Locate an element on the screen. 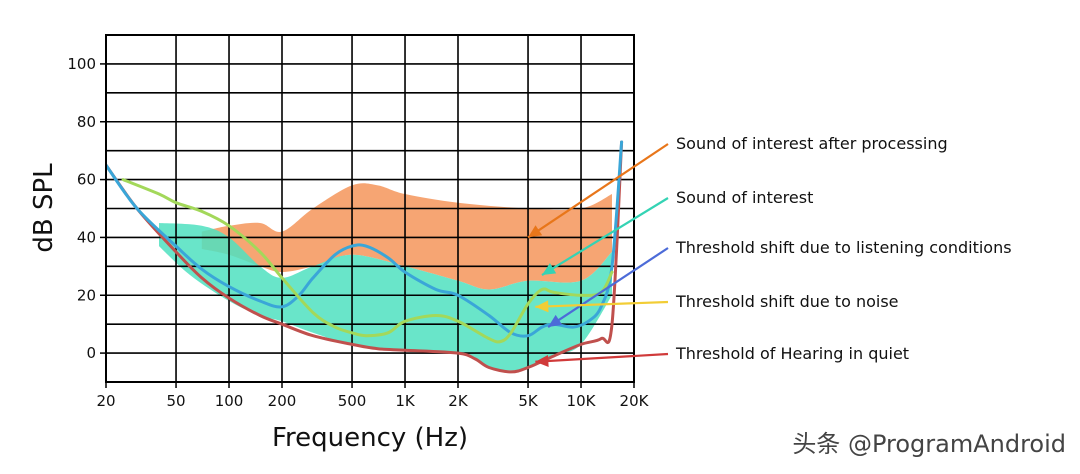  band-sound-of-interest is located at coordinates (385, 297).